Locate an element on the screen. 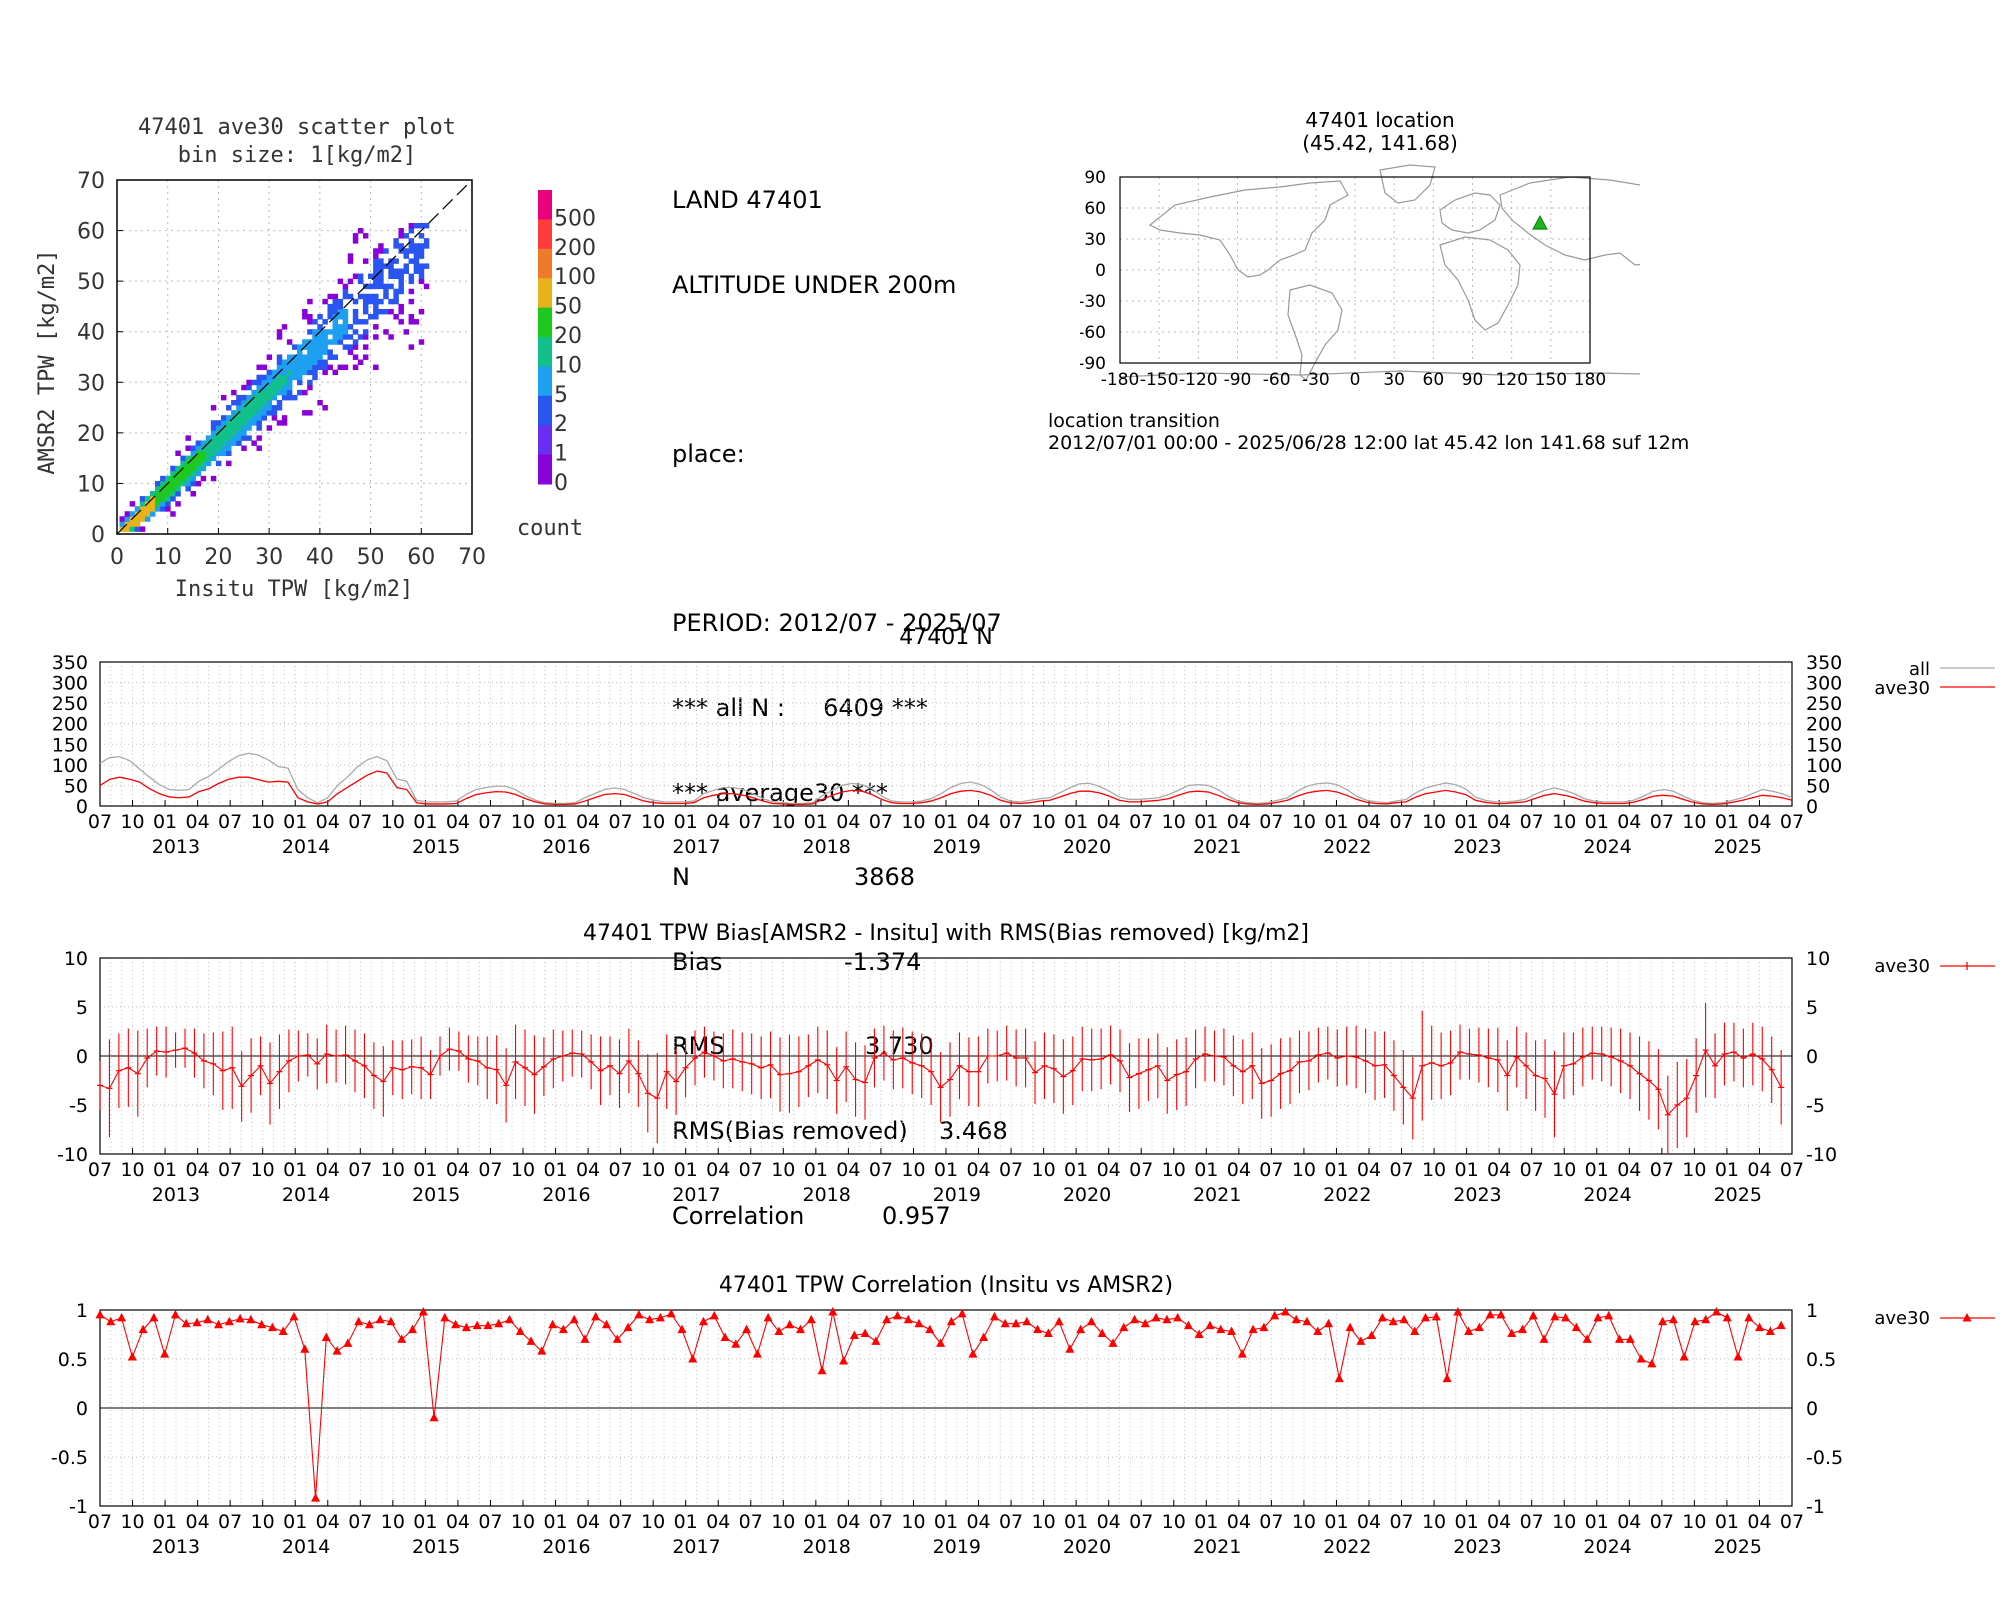 The image size is (2000, 1600). map-xtick: 0 is located at coordinates (1355, 380).